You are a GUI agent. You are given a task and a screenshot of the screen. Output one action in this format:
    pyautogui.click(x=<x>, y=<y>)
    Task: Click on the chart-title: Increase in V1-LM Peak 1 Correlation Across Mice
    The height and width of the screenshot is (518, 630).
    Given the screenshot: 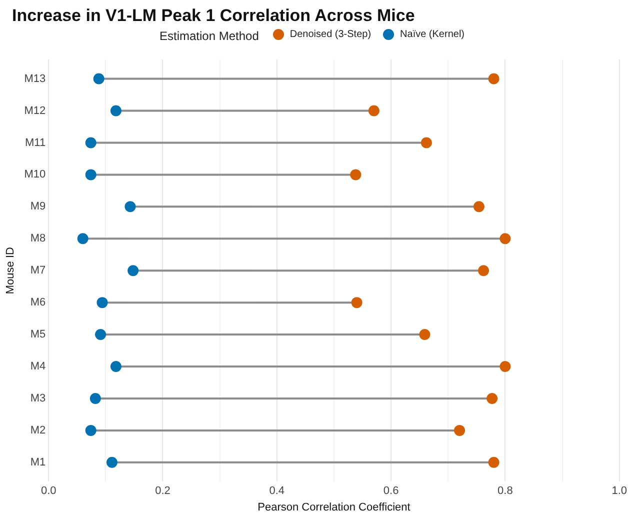 What is the action you would take?
    pyautogui.click(x=213, y=16)
    